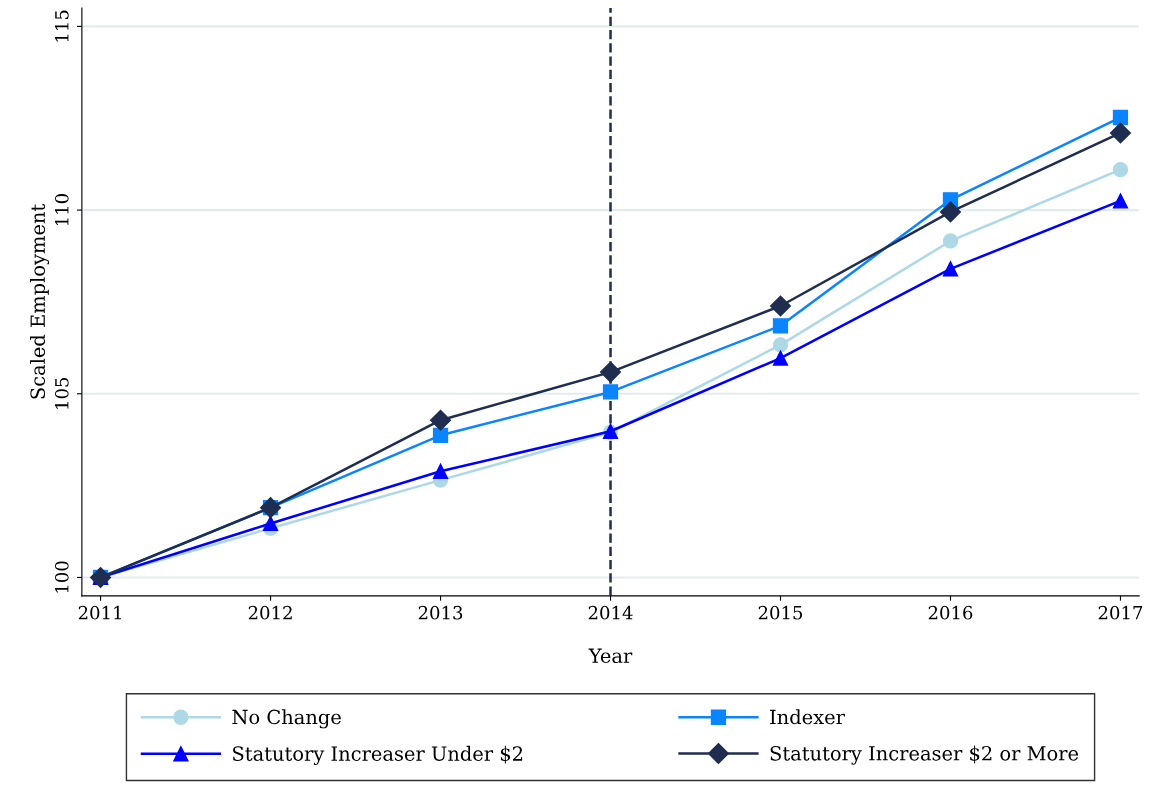 This screenshot has height=803, width=1153. Describe the element at coordinates (440, 612) in the screenshot. I see `x-tick-label: 2013` at that location.